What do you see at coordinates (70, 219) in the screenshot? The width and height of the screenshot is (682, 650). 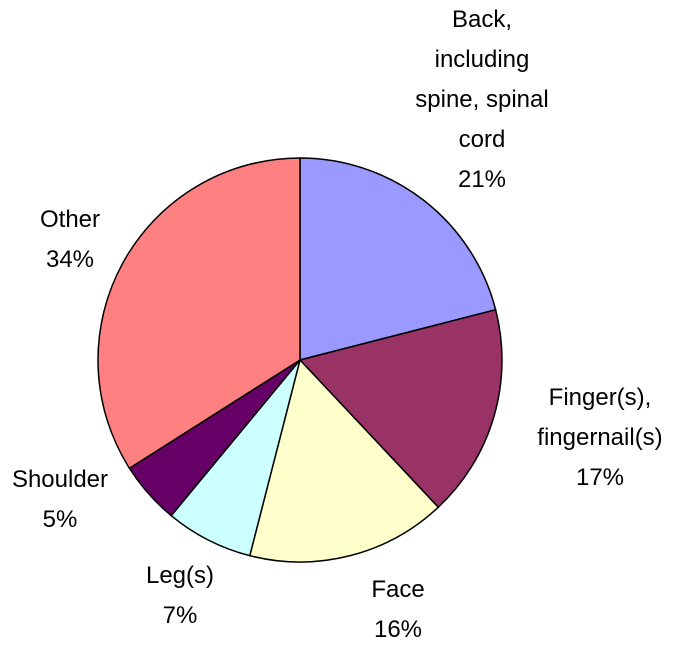 I see `category-label: Other` at bounding box center [70, 219].